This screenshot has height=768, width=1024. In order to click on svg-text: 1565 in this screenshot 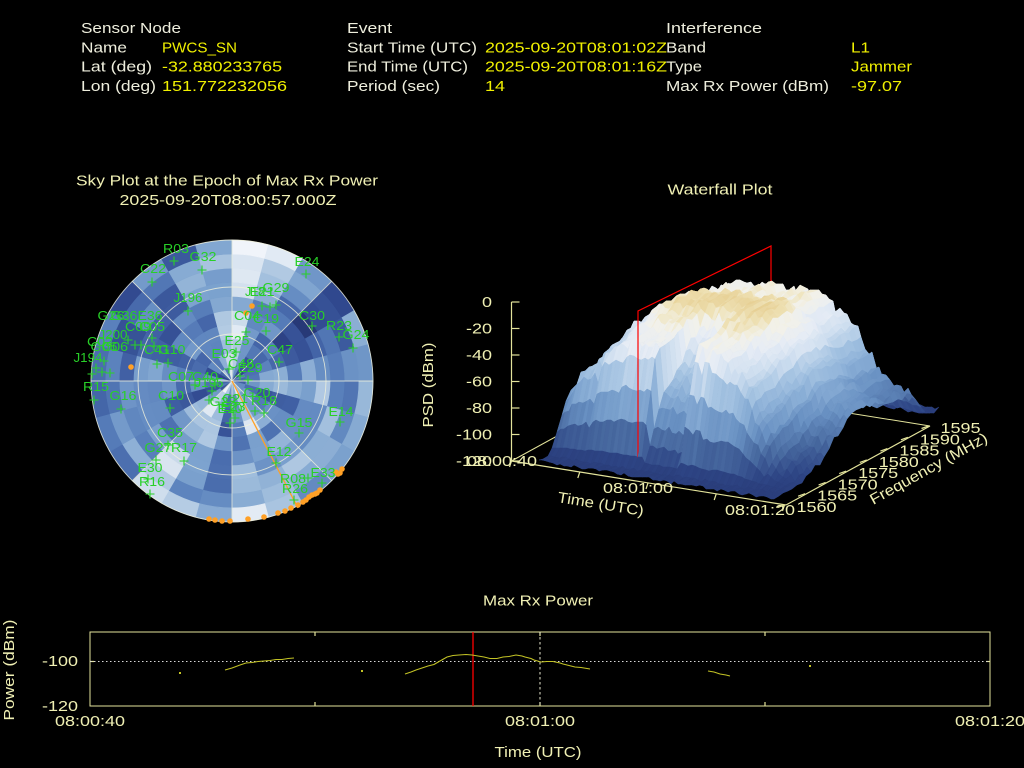, I will do `click(837, 496)`.